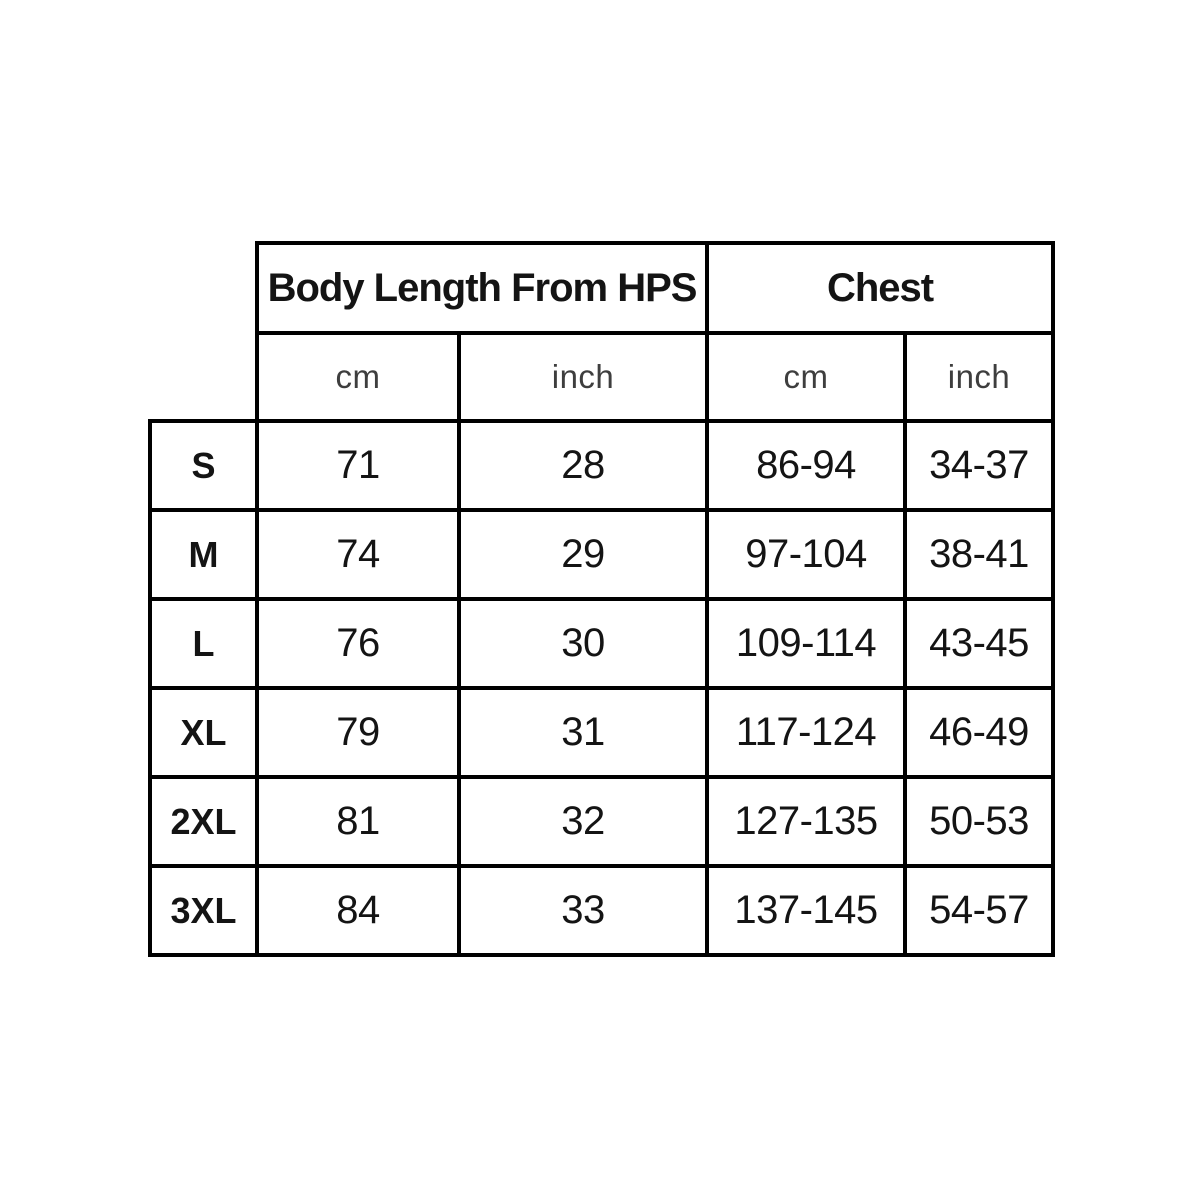 Image resolution: width=1200 pixels, height=1200 pixels. Describe the element at coordinates (806, 732) in the screenshot. I see `value-chest-cm: 117-124` at that location.